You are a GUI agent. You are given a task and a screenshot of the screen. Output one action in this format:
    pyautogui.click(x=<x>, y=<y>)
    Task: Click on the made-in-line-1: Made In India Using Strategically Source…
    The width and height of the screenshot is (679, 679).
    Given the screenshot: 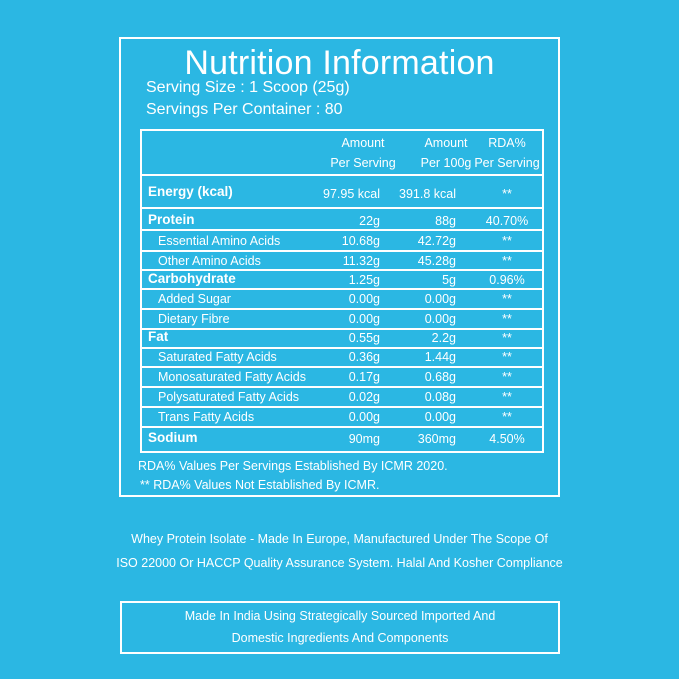 What is the action you would take?
    pyautogui.click(x=340, y=616)
    